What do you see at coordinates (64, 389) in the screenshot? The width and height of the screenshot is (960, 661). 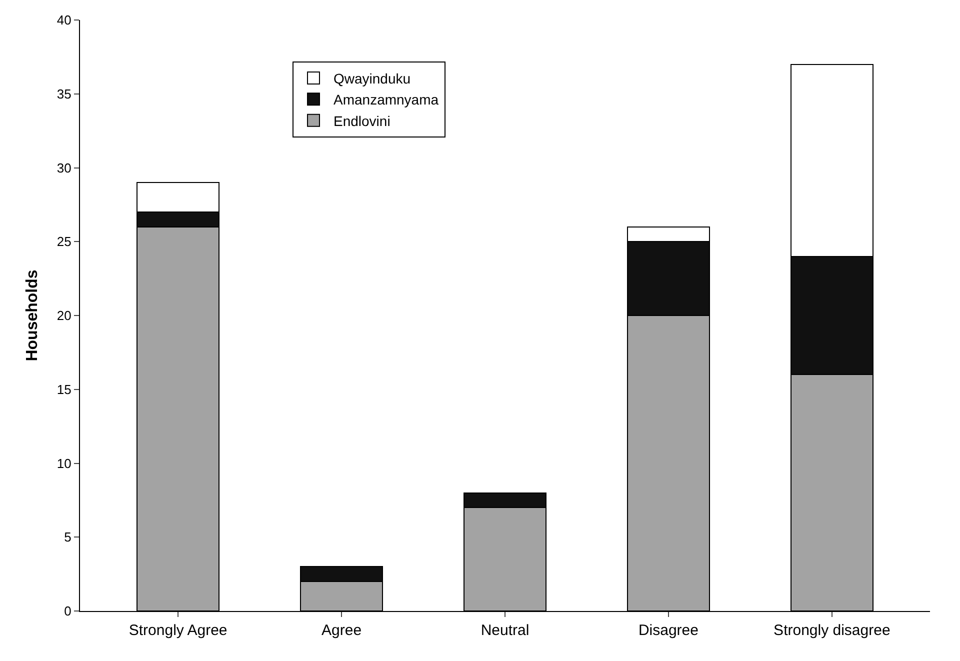 I see `y-tick-label: 15` at bounding box center [64, 389].